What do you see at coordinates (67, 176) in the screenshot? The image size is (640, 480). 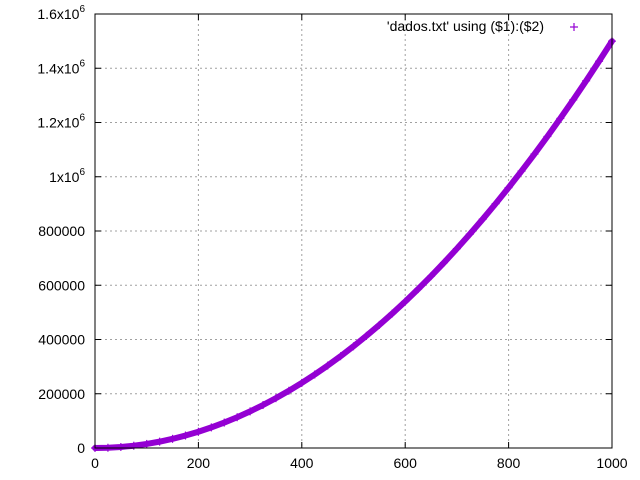 I see `y-tick-label: 1x10⁶` at bounding box center [67, 176].